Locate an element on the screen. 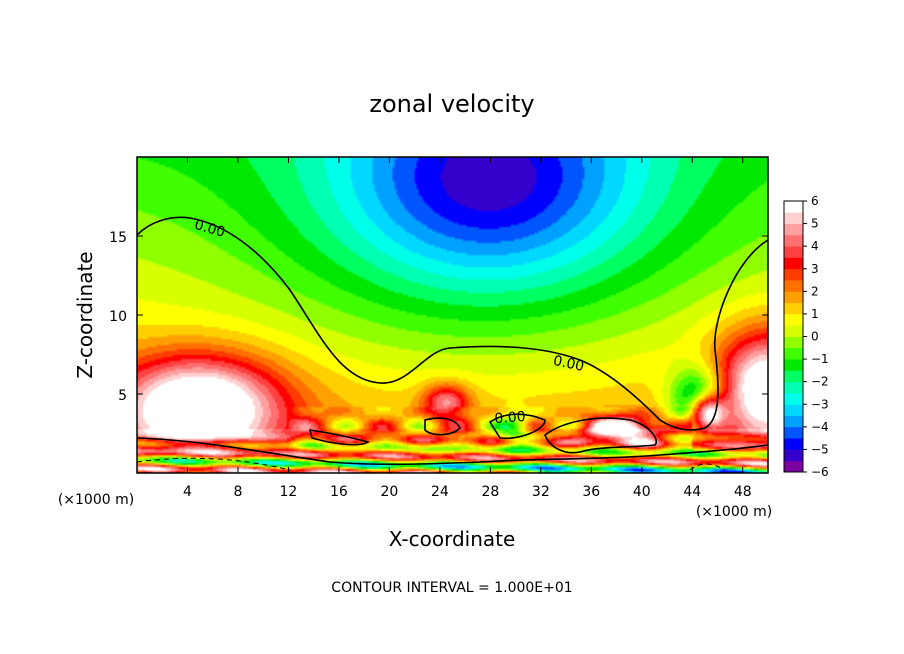 Image resolution: width=904 pixels, height=654 pixels. colorbar-tick-label: −2 is located at coordinates (820, 382).